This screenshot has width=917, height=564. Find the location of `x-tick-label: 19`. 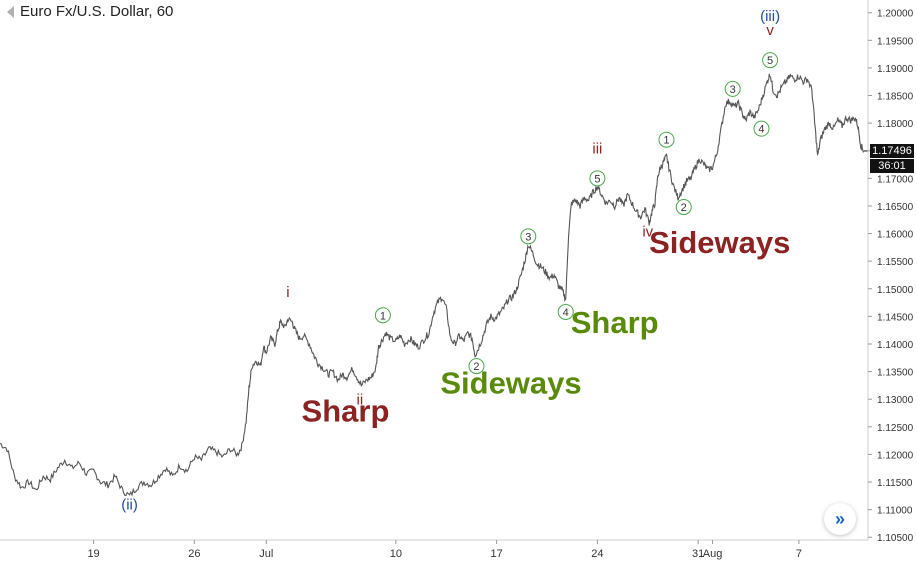

x-tick-label: 19 is located at coordinates (93, 554).